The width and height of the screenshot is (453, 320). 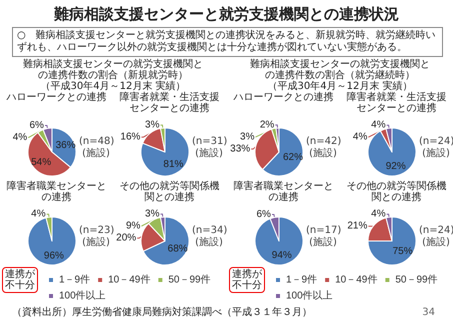 I want to click on data-label: 20%, so click(x=126, y=238).